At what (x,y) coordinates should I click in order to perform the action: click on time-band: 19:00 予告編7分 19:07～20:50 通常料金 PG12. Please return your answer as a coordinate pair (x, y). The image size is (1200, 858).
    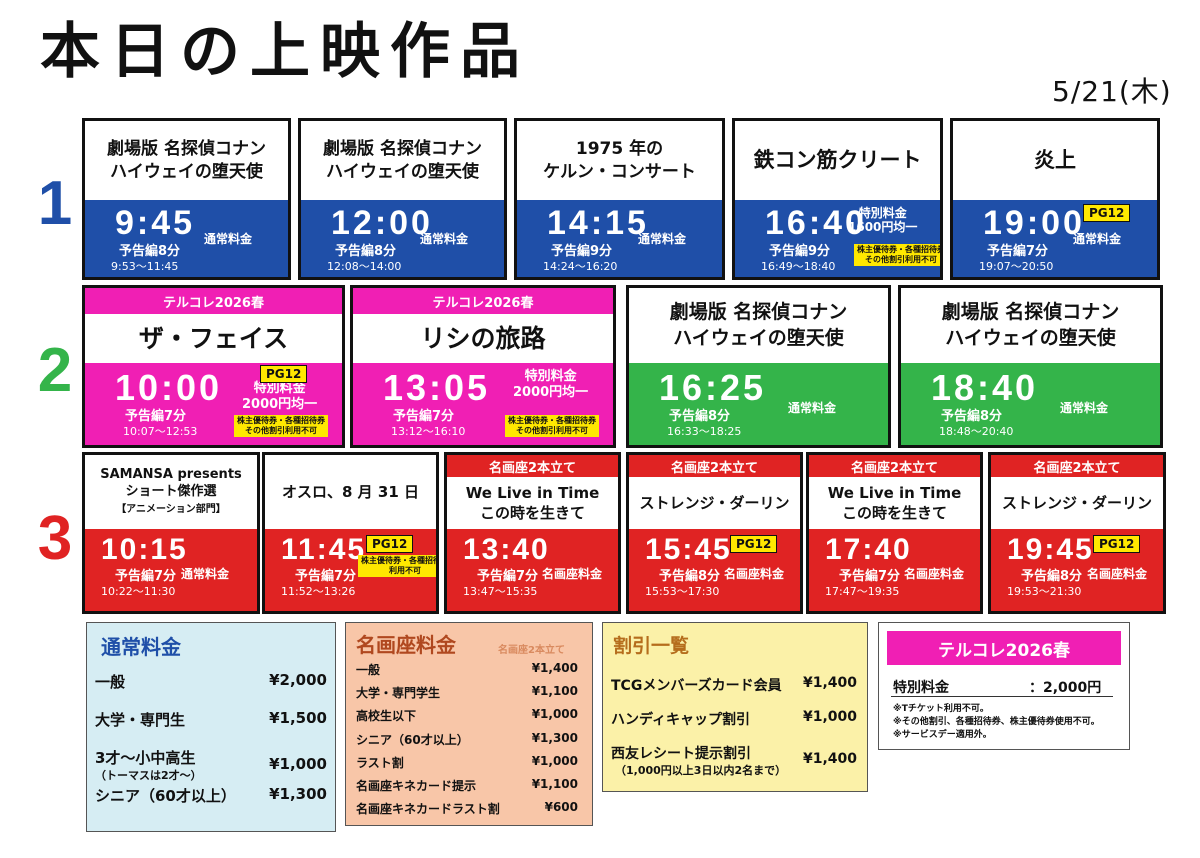
    Looking at the image, I should click on (1055, 238).